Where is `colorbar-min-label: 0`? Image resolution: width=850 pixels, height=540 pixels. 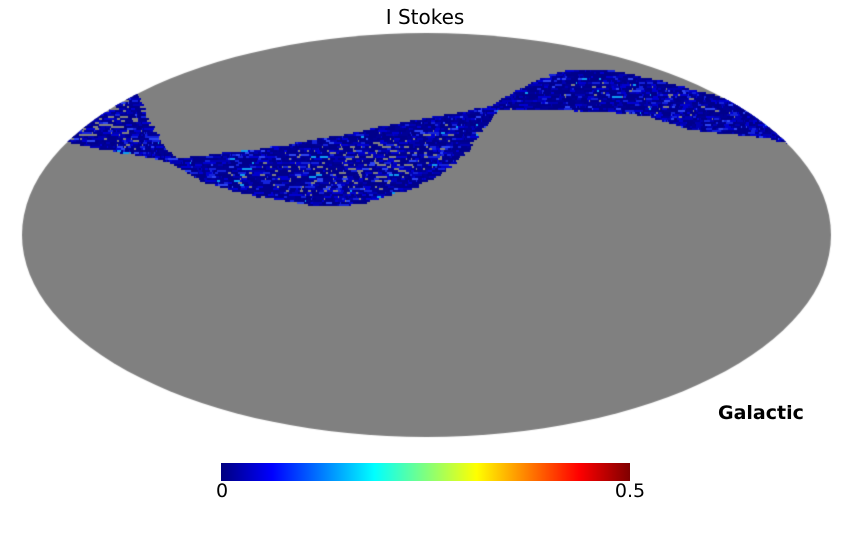
colorbar-min-label: 0 is located at coordinates (222, 491).